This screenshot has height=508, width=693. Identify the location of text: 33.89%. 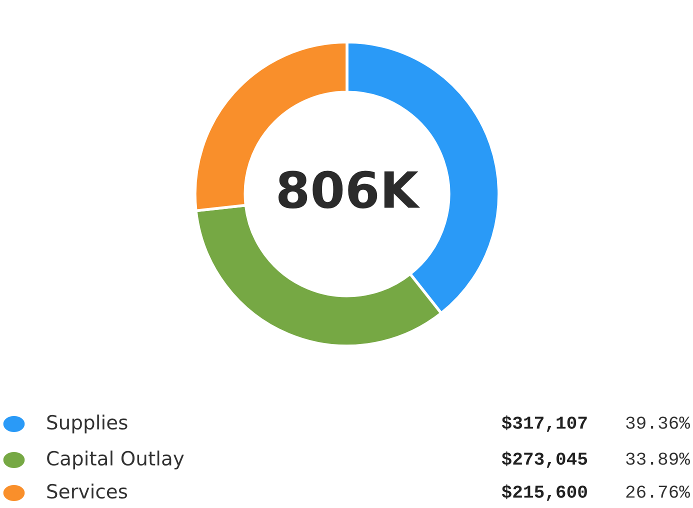
(658, 458).